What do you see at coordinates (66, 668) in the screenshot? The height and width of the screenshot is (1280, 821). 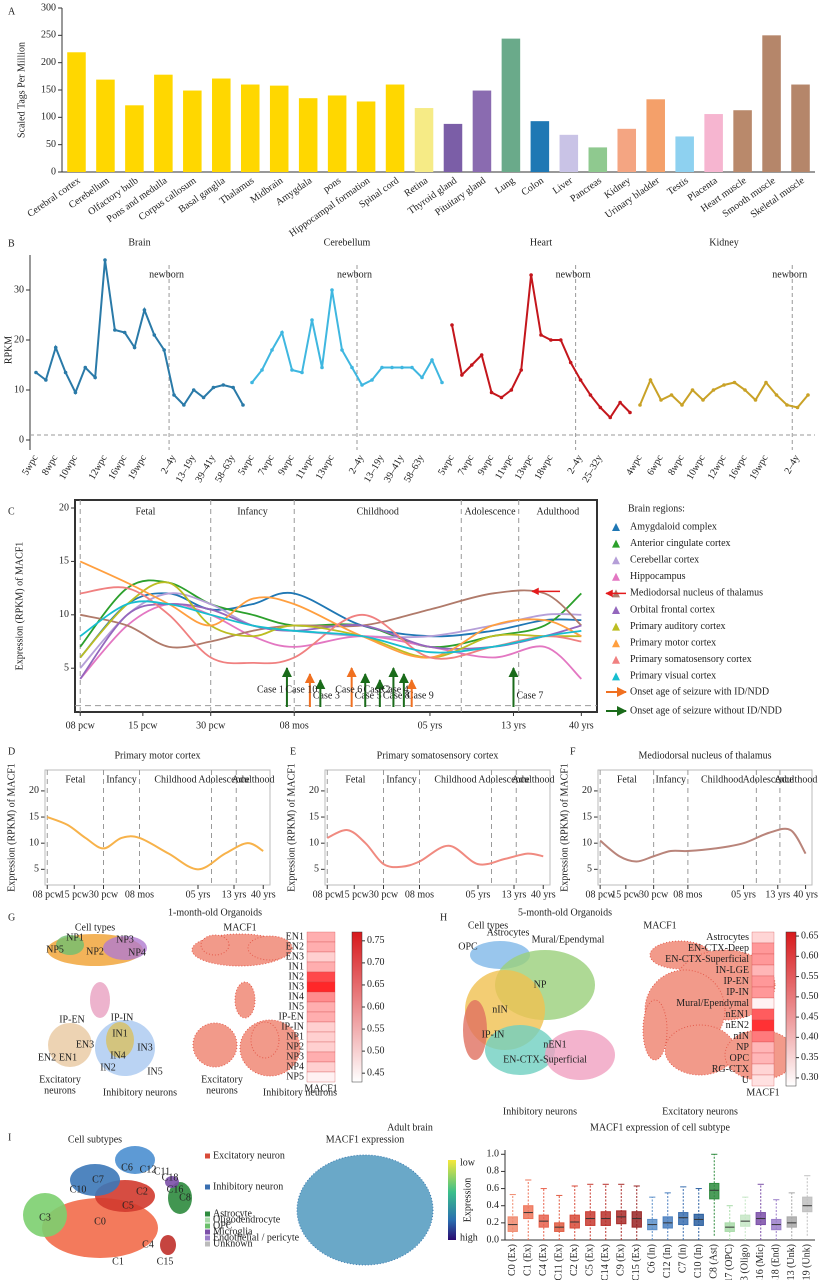 I see `y-tick-label: 5` at bounding box center [66, 668].